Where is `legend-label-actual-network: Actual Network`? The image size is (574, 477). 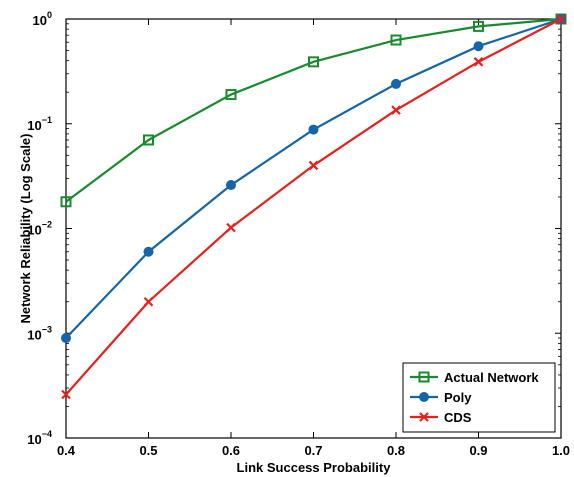 legend-label-actual-network: Actual Network is located at coordinates (491, 377).